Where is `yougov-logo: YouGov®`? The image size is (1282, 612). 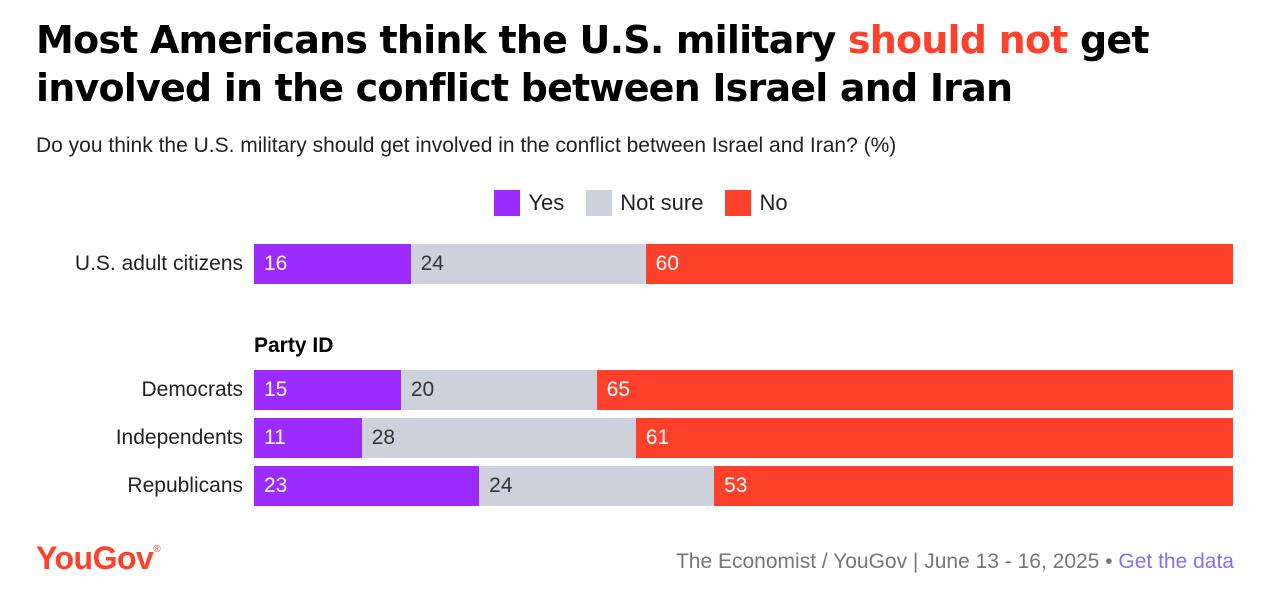 yougov-logo: YouGov® is located at coordinates (98, 558).